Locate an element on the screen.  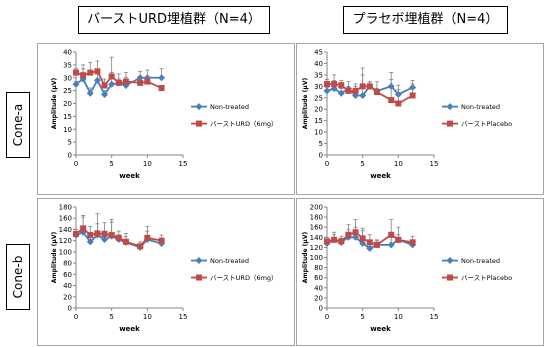
y-tick-label: 200 is located at coordinates (316, 208).